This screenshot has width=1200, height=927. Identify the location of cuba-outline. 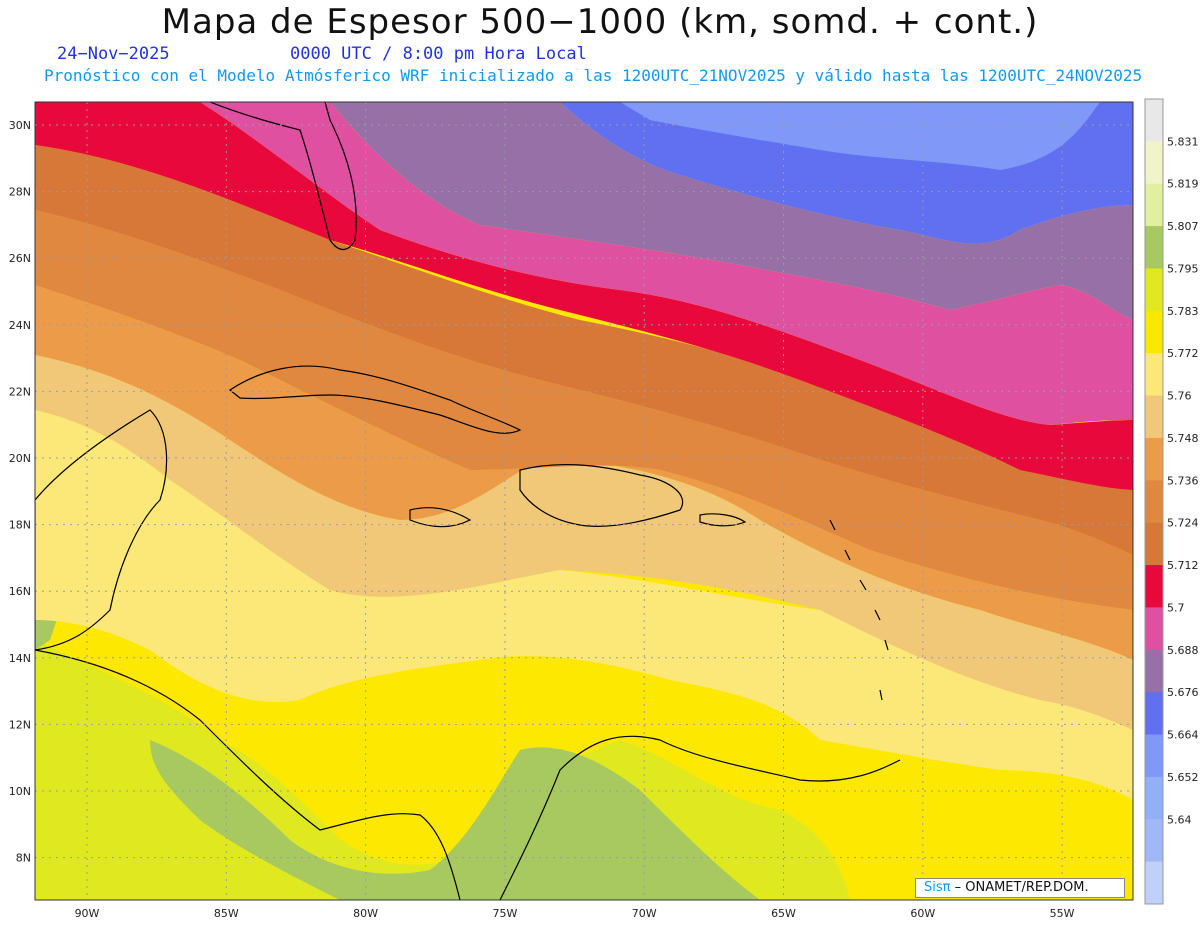
(375, 399).